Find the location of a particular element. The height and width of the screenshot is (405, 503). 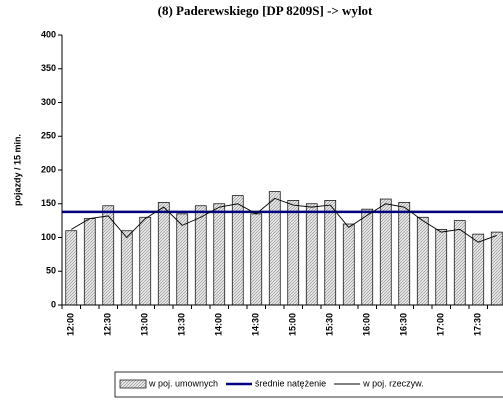

x-tick-label: 12:00 is located at coordinates (71, 324).